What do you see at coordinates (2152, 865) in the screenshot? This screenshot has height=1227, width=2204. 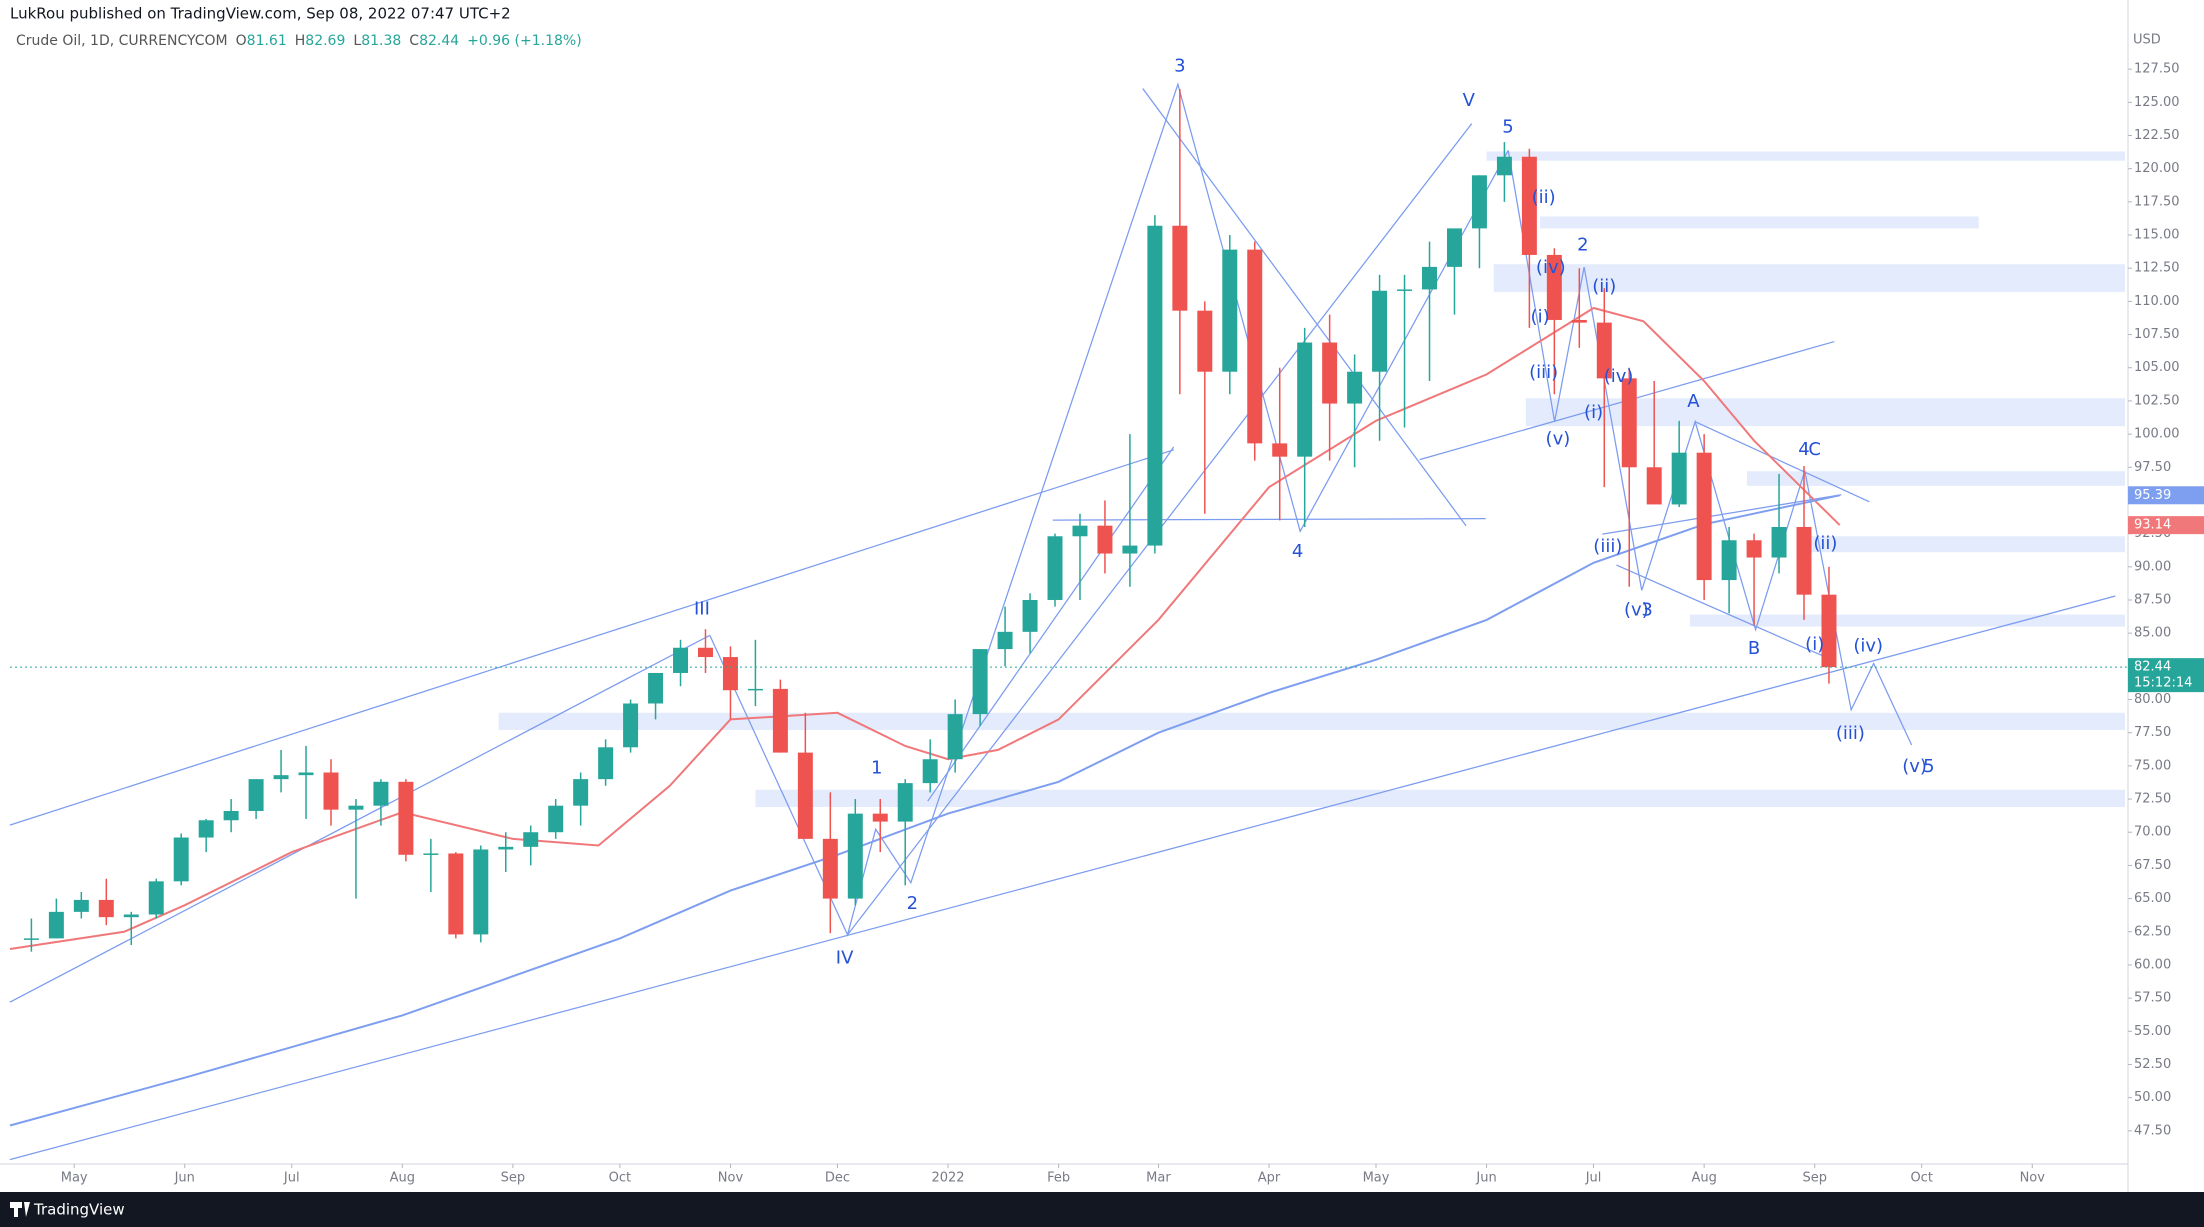 I see `y-tick-label: 67.50` at bounding box center [2152, 865].